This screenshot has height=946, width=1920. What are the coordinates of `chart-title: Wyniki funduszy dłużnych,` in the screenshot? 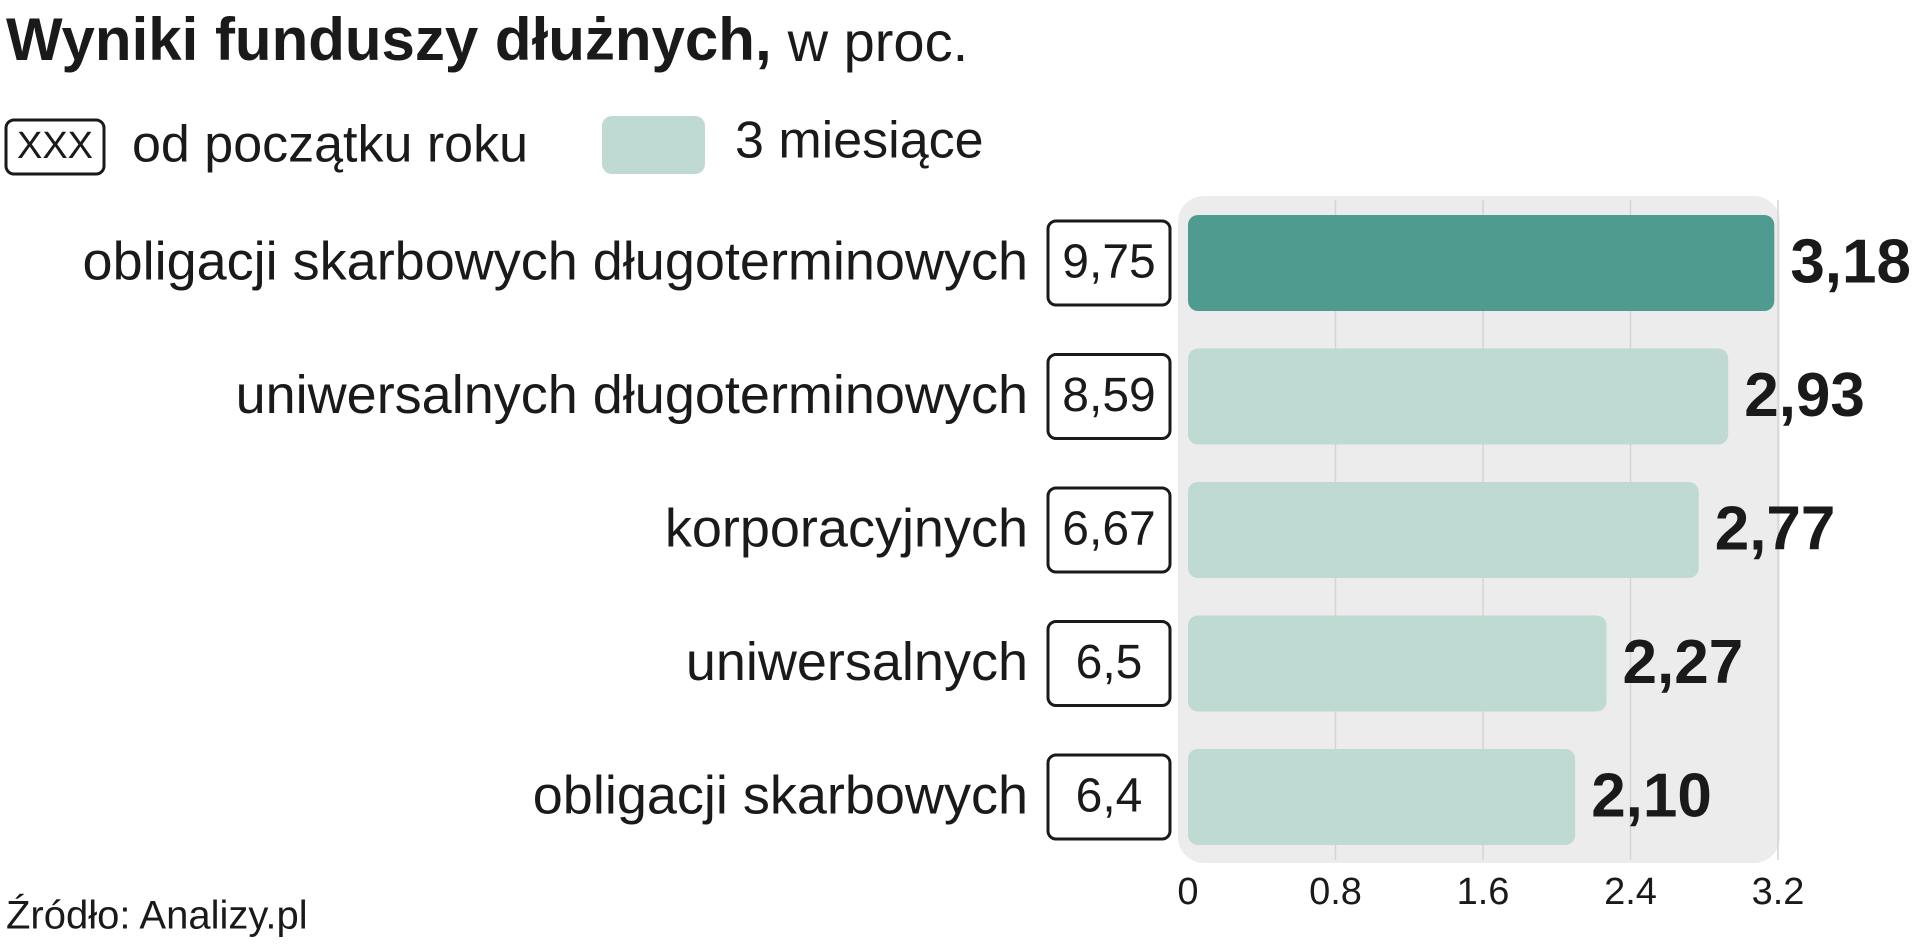 It's located at (389, 39).